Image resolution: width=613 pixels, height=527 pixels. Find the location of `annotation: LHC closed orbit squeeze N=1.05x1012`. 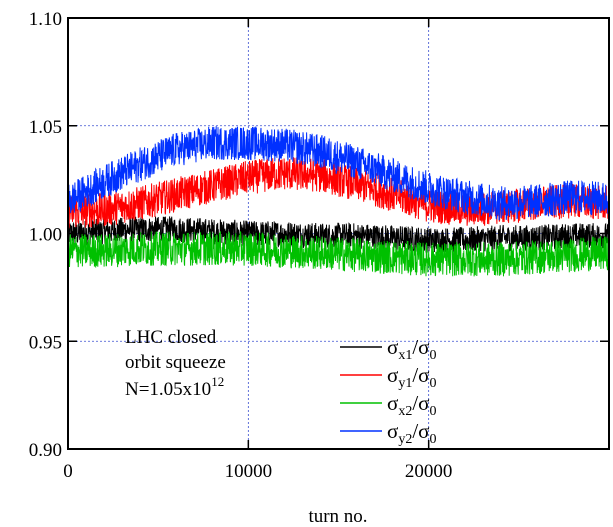

annotation: LHC closed orbit squeeze N=1.05x1012 is located at coordinates (175, 363).